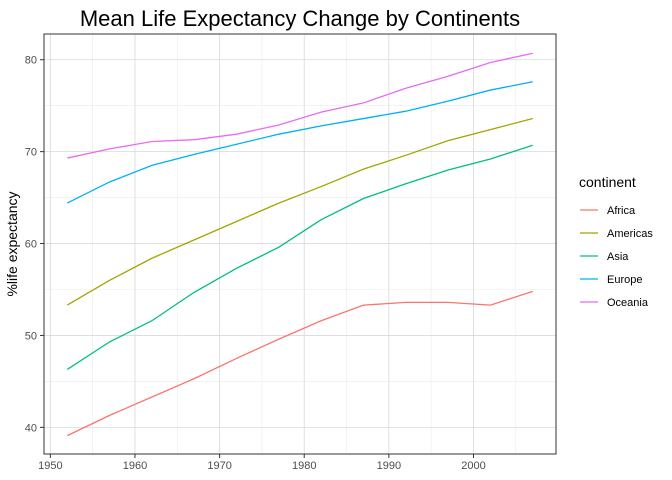 The width and height of the screenshot is (672, 480). What do you see at coordinates (31, 428) in the screenshot?
I see `y-tick-label: 40` at bounding box center [31, 428].